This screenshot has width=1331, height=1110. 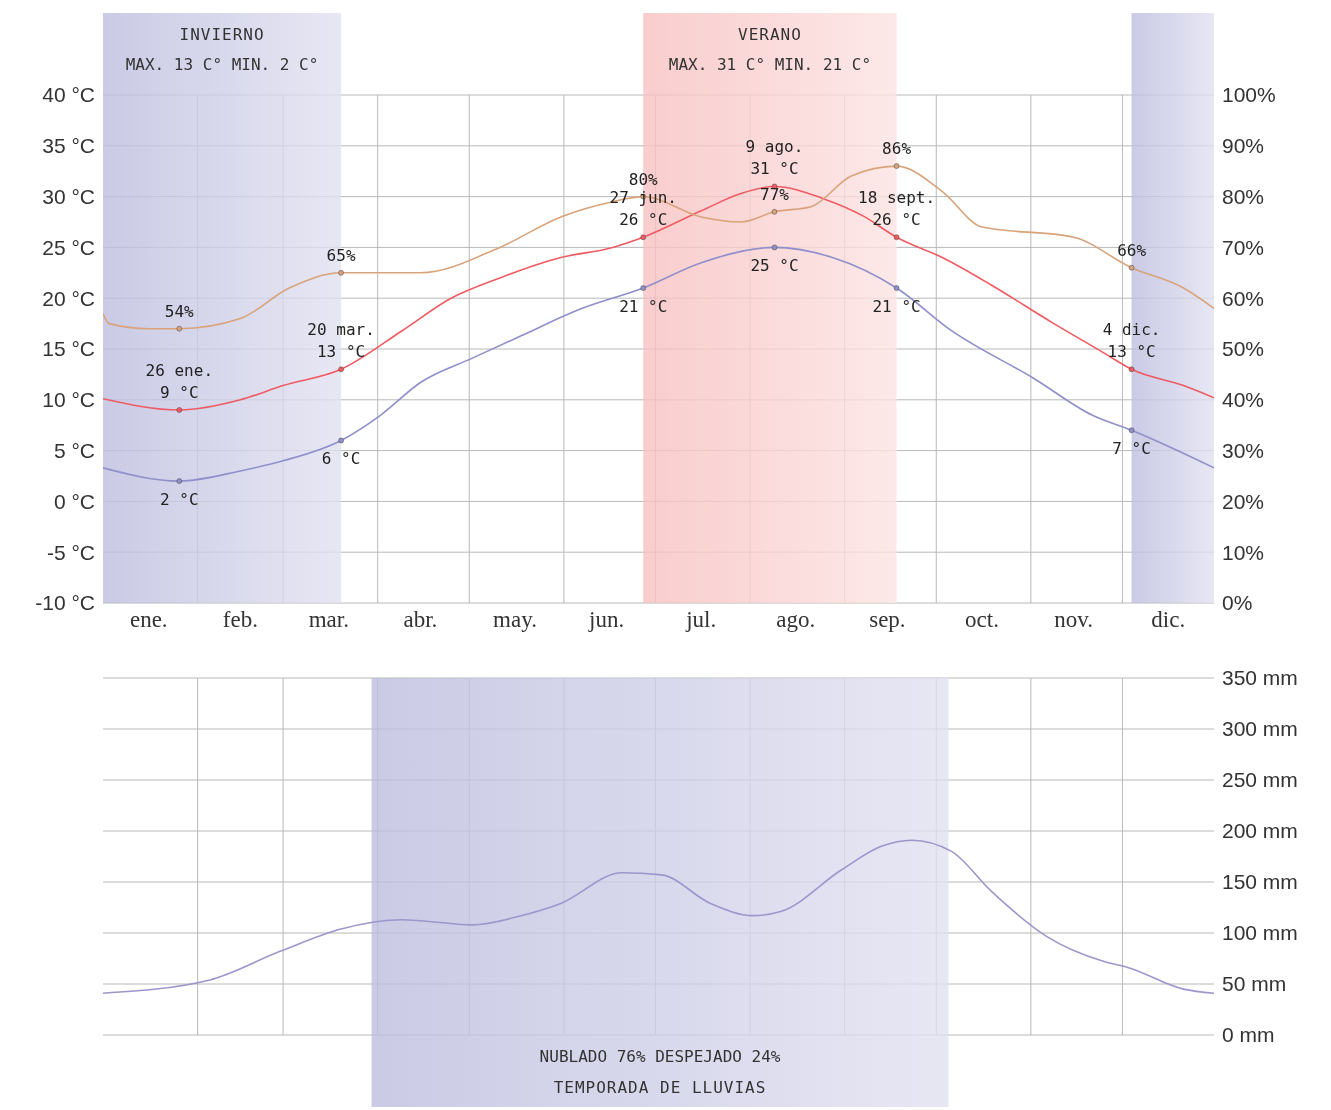 I want to click on y2-tick-label: 0%, so click(x=1237, y=603).